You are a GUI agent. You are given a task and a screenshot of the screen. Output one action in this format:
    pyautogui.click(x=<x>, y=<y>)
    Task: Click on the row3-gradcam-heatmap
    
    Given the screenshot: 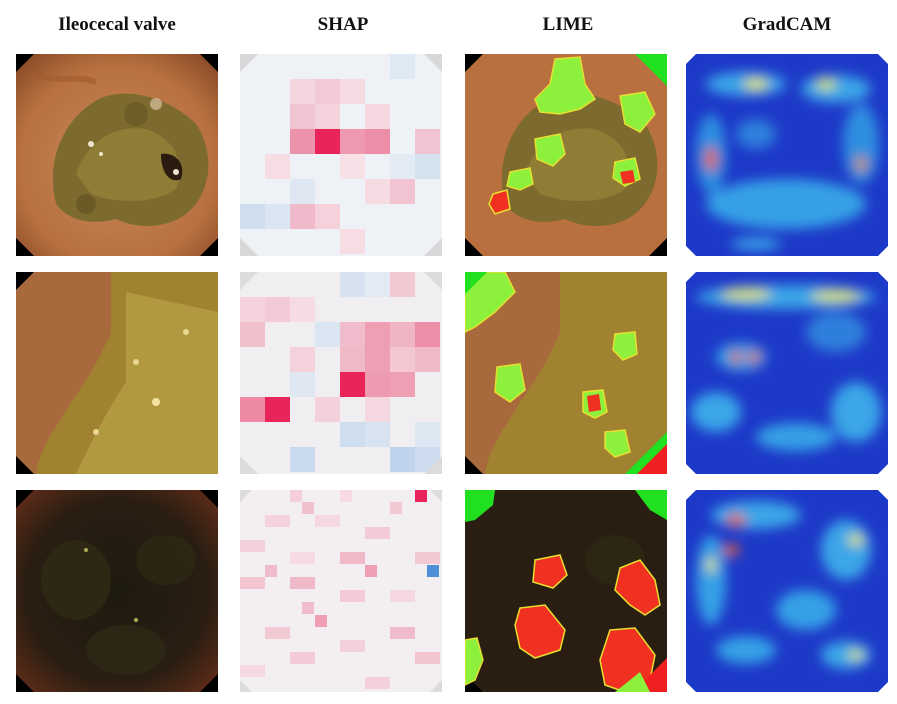 What is the action you would take?
    pyautogui.click(x=787, y=591)
    